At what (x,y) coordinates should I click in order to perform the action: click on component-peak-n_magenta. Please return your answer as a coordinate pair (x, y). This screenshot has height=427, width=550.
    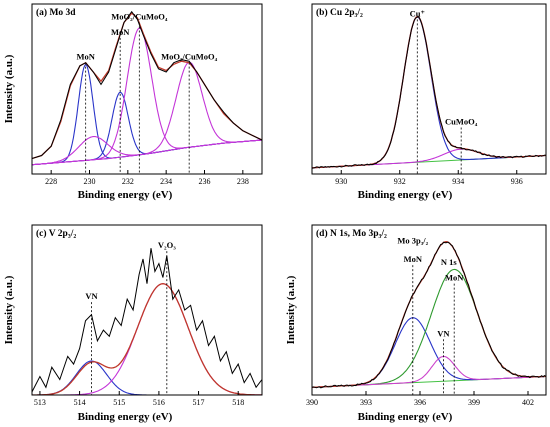
    Looking at the image, I should click on (429, 371).